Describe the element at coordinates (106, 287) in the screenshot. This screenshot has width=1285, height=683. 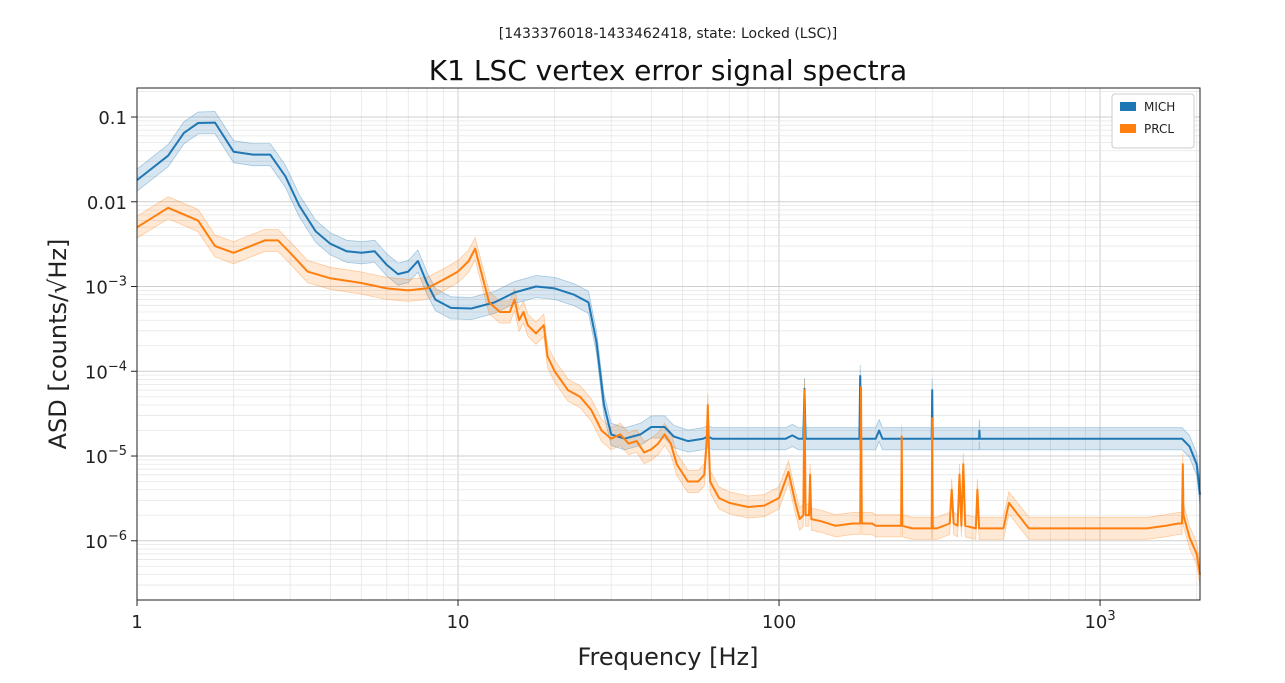
I see `y-tick-label: 10⁻³` at that location.